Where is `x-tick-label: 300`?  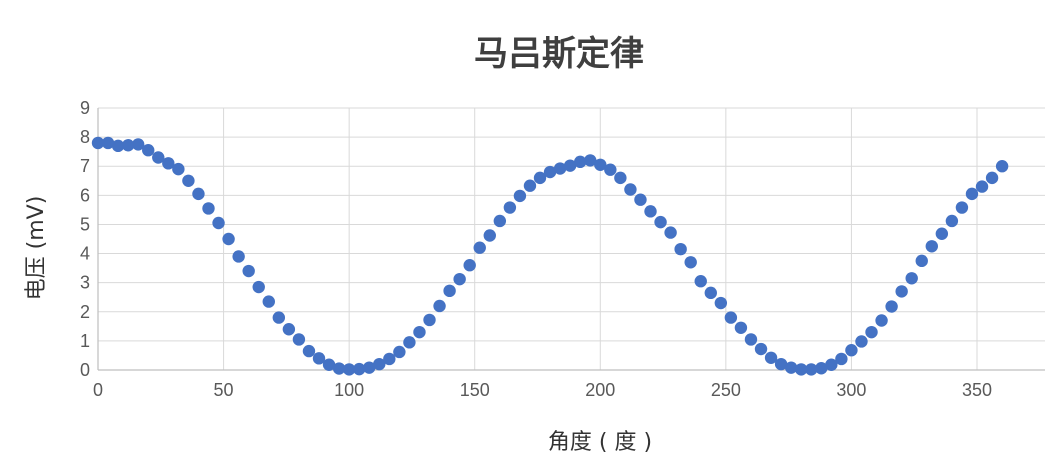 x-tick-label: 300 is located at coordinates (851, 390).